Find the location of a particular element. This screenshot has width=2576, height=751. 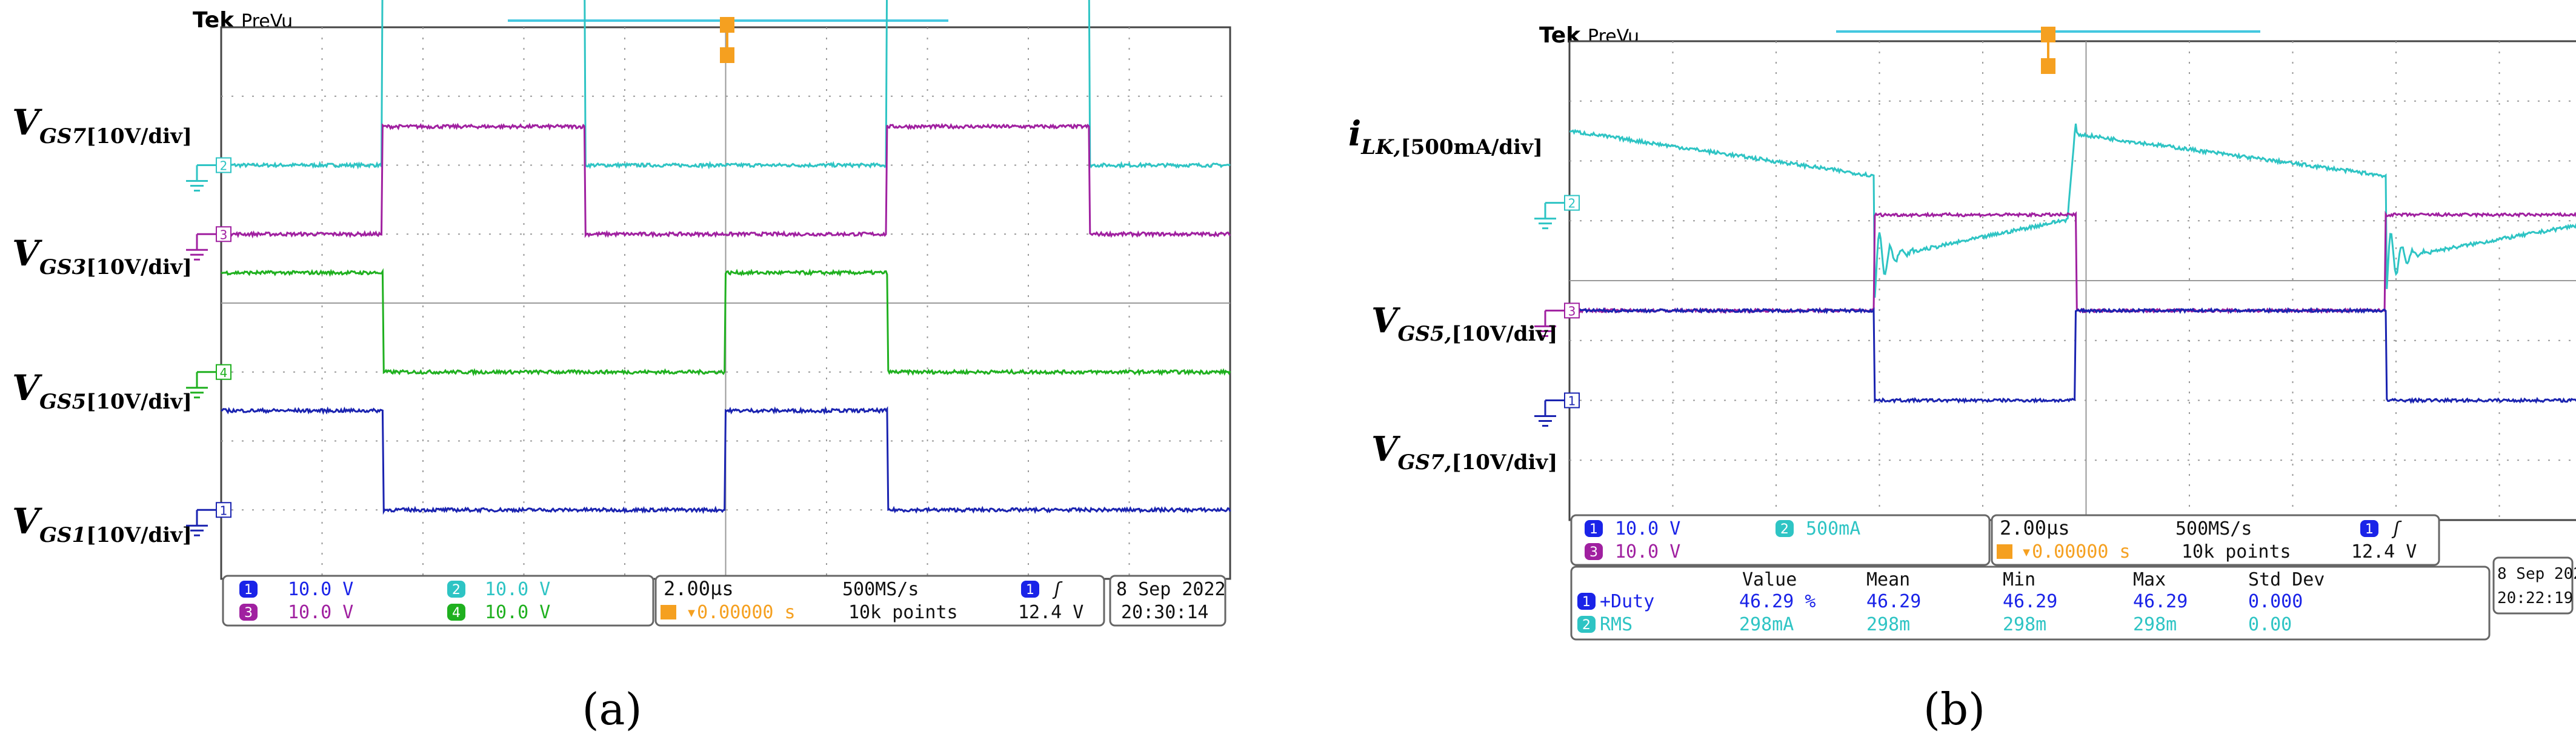

measurement-header: Std Dev is located at coordinates (2286, 579).